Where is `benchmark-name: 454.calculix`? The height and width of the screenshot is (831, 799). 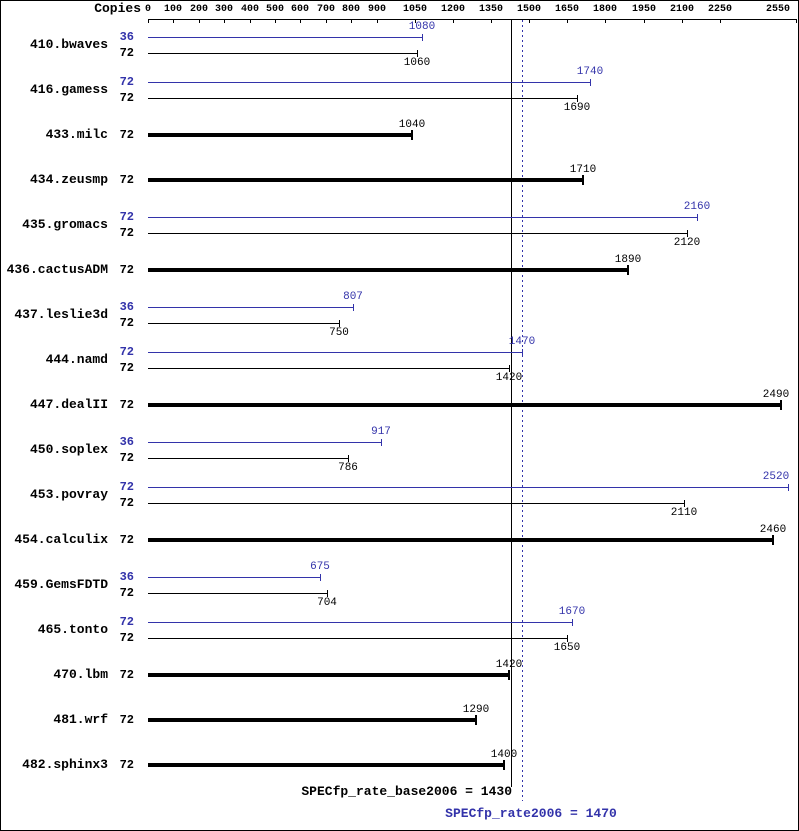
benchmark-name: 454.calculix is located at coordinates (61, 539).